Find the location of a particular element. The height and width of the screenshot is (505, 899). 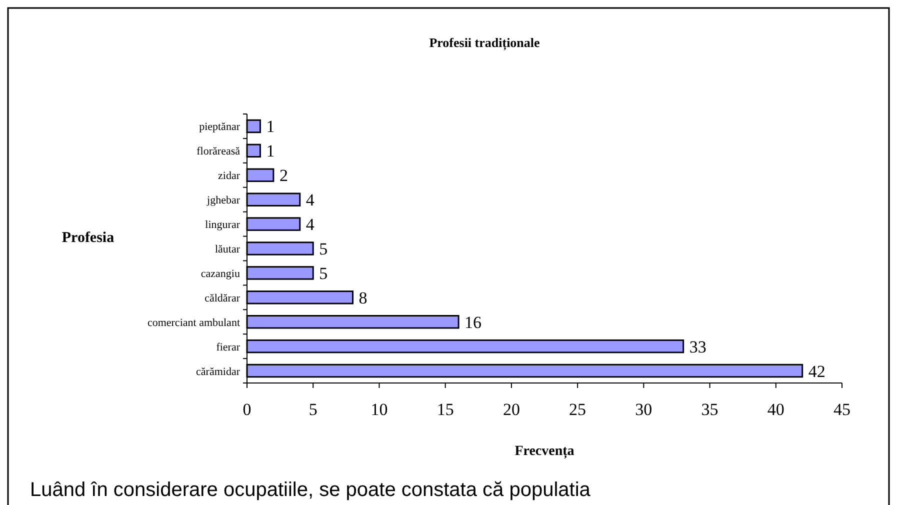

y-tick-label: zidar is located at coordinates (229, 176).